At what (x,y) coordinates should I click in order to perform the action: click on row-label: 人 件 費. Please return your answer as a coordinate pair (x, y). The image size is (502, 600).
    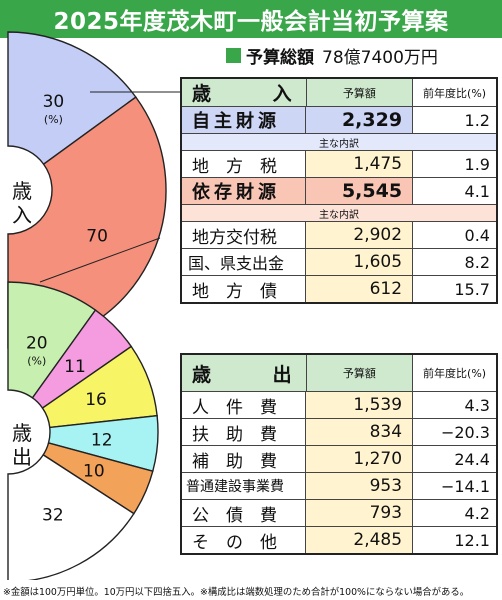
    Looking at the image, I should click on (244, 405).